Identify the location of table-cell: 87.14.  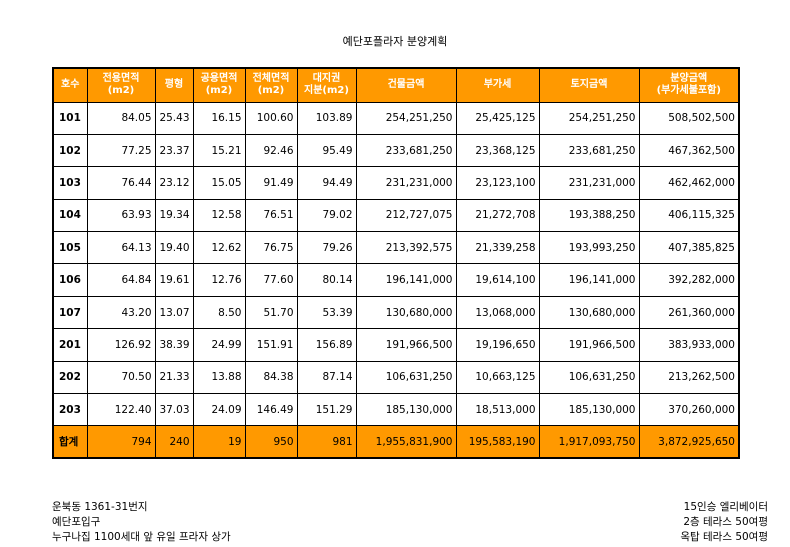
(326, 377).